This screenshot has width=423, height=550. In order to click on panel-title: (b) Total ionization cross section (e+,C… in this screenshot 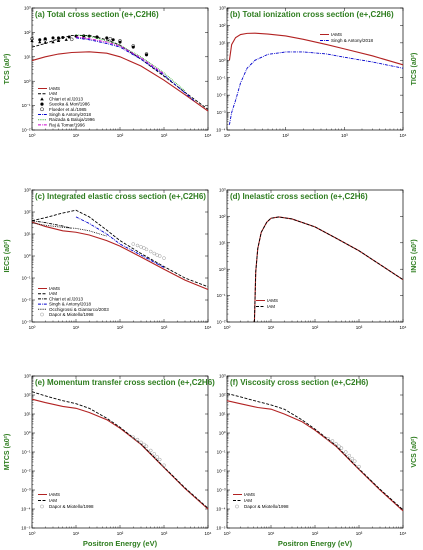, I will do `click(312, 14)`.